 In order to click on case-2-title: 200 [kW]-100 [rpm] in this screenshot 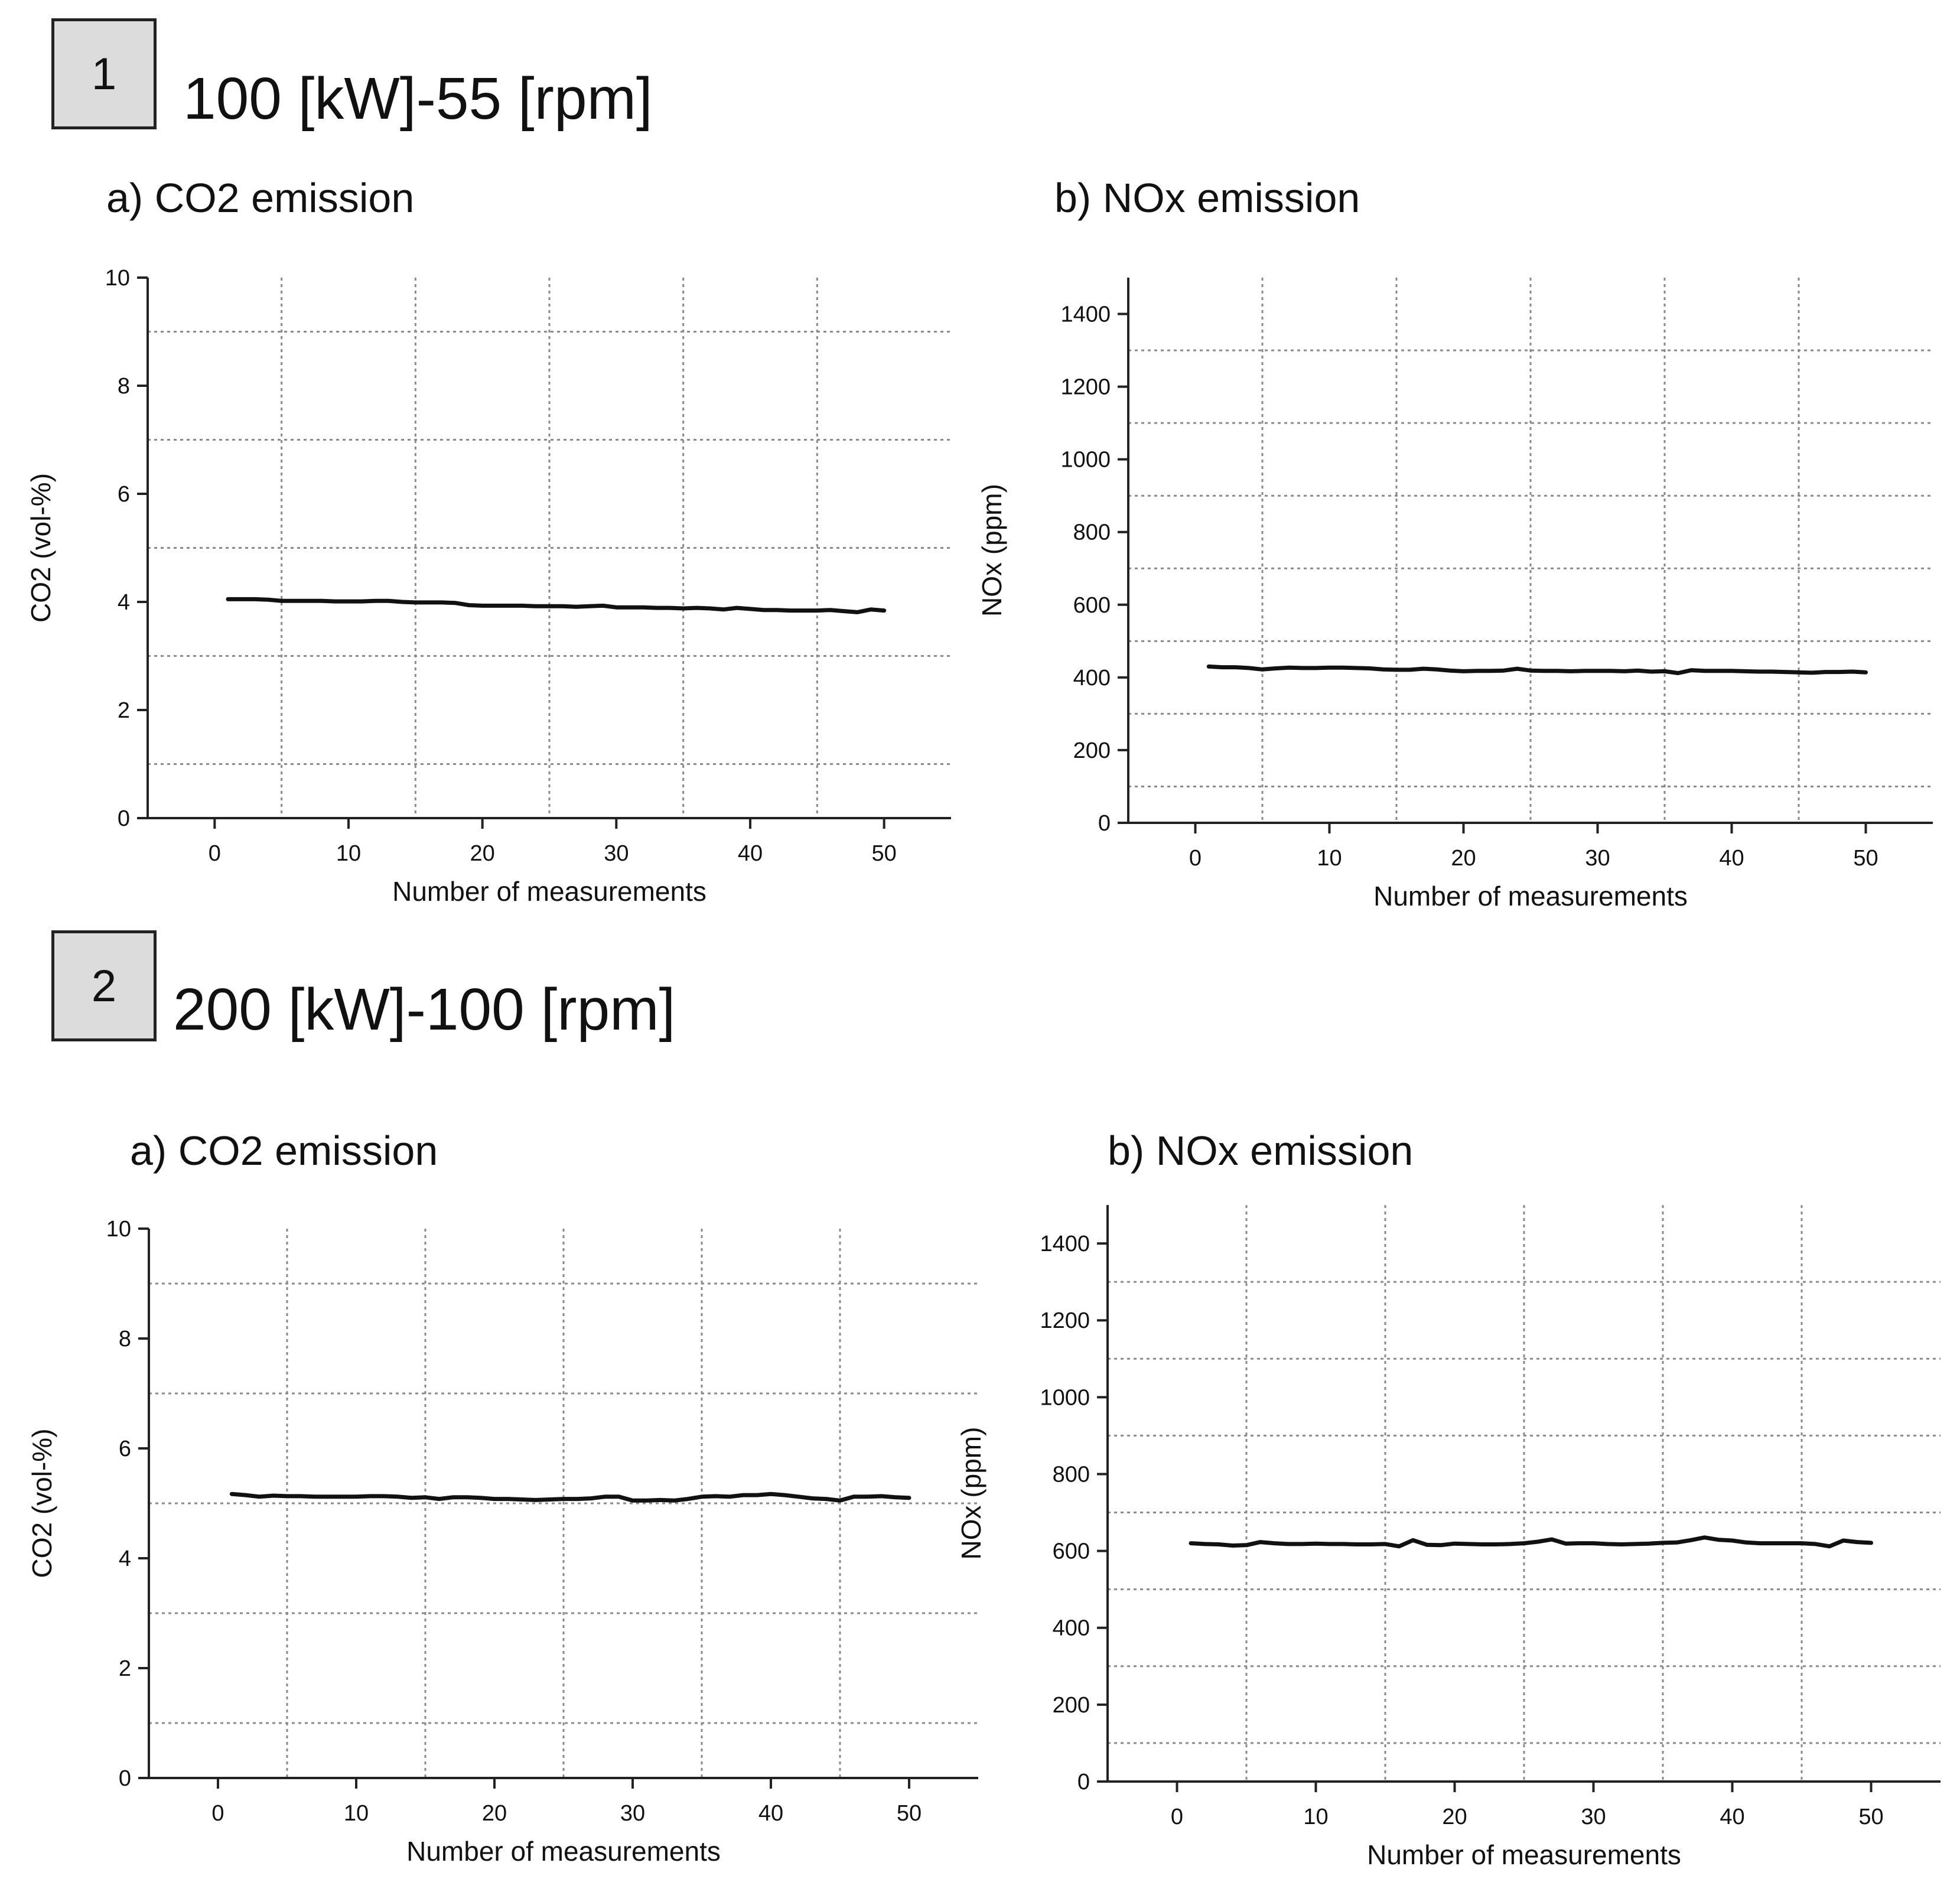, I will do `click(424, 1009)`.